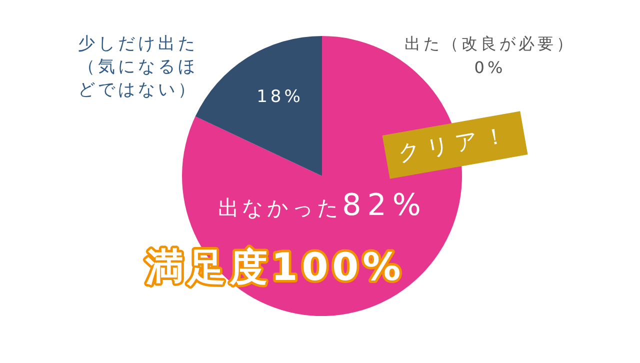 This screenshot has width=640, height=363. What do you see at coordinates (280, 97) in the screenshot?
I see `data-label: 18%` at bounding box center [280, 97].